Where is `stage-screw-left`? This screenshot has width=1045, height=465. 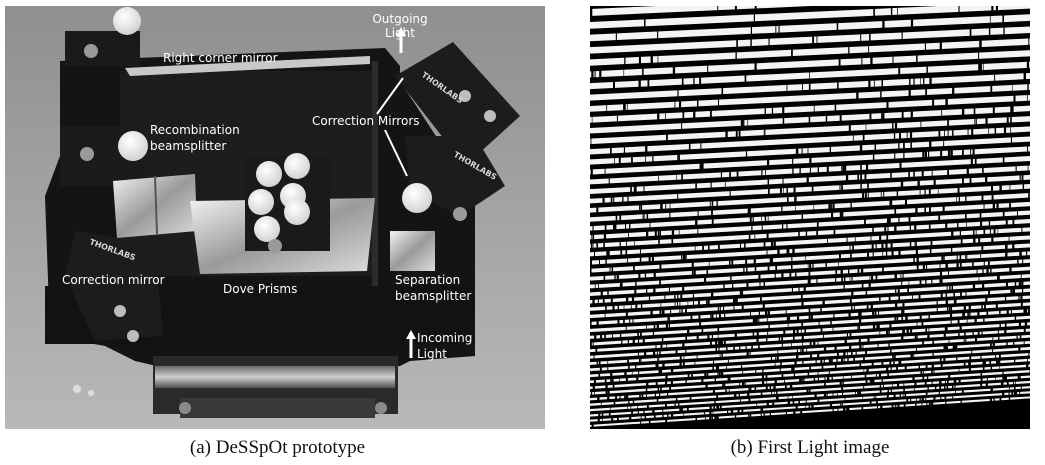 stage-screw-left is located at coordinates (185, 408).